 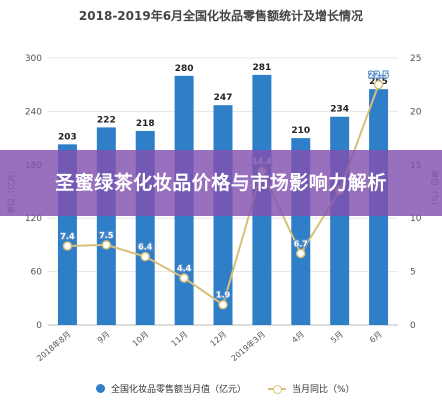 What do you see at coordinates (413, 326) in the screenshot?
I see `y-right-tick-label: 0` at bounding box center [413, 326].